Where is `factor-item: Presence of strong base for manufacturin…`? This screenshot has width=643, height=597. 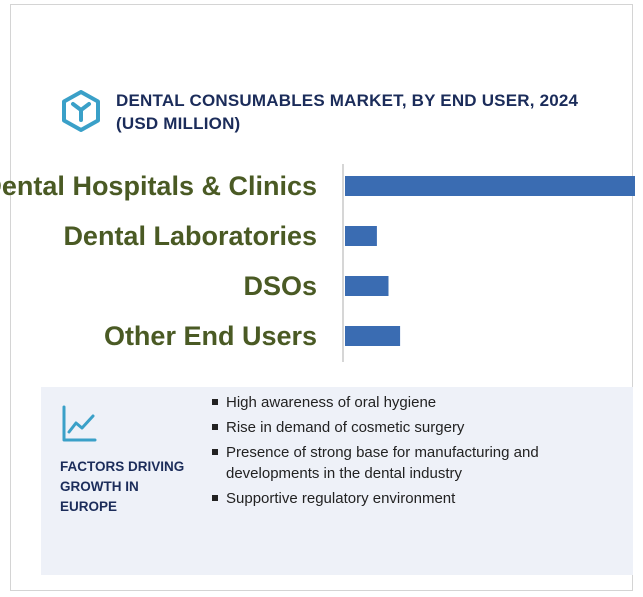 factor-item: Presence of strong base for manufacturin… is located at coordinates (415, 463).